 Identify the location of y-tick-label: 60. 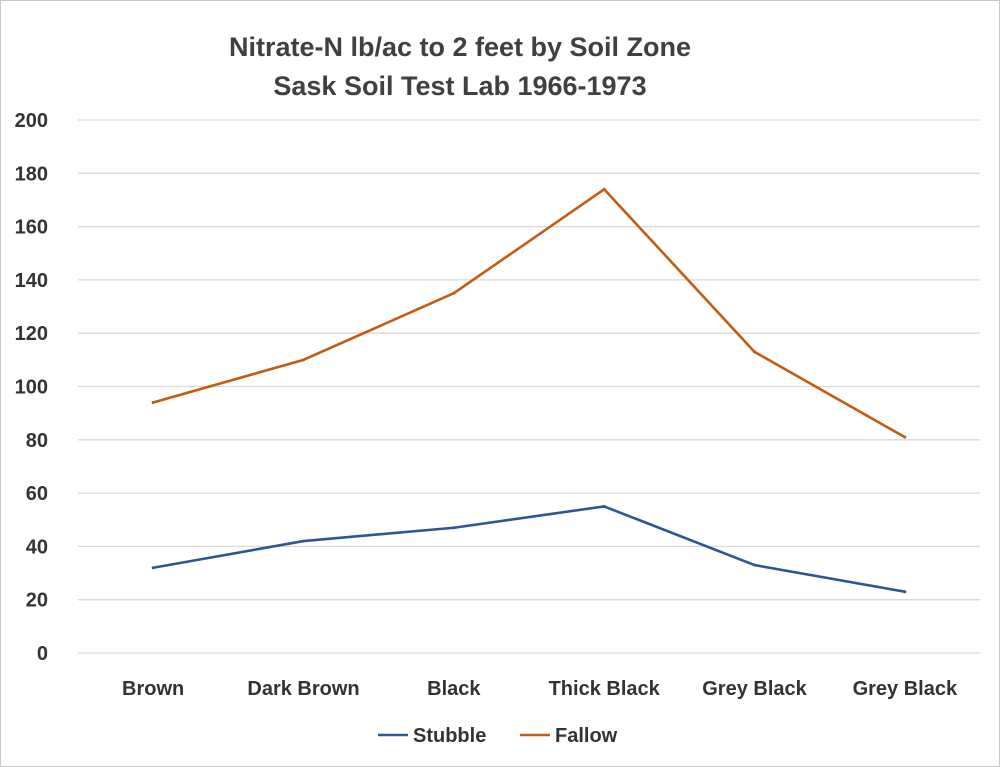
(37, 494).